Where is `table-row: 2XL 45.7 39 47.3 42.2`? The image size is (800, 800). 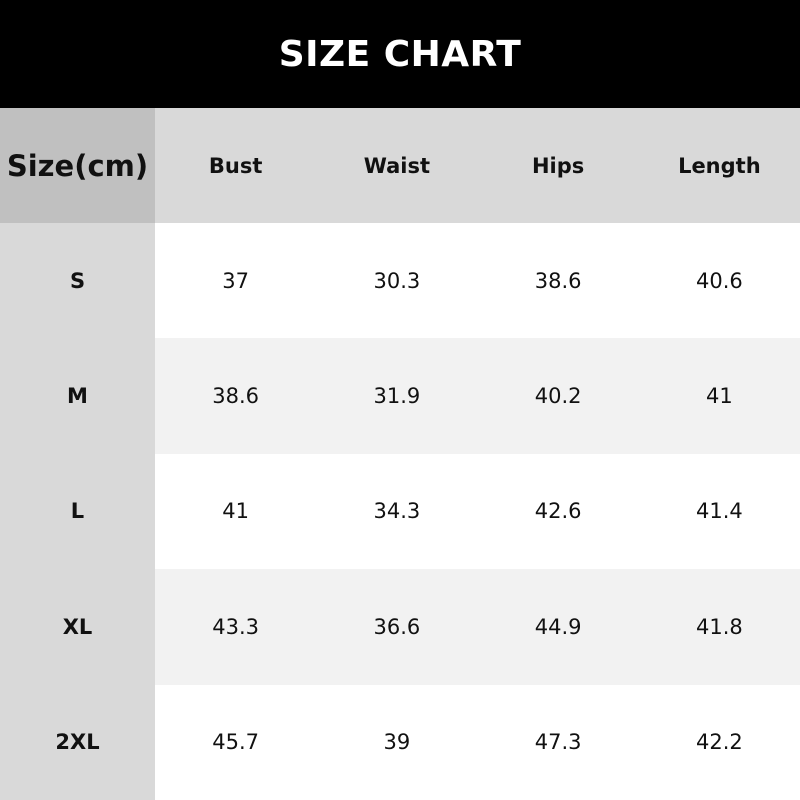 table-row: 2XL 45.7 39 47.3 42.2 is located at coordinates (400, 742).